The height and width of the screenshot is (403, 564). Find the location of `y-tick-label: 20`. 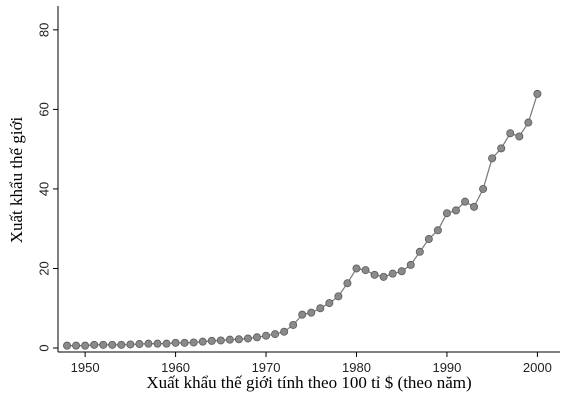

y-tick-label: 20 is located at coordinates (44, 268).